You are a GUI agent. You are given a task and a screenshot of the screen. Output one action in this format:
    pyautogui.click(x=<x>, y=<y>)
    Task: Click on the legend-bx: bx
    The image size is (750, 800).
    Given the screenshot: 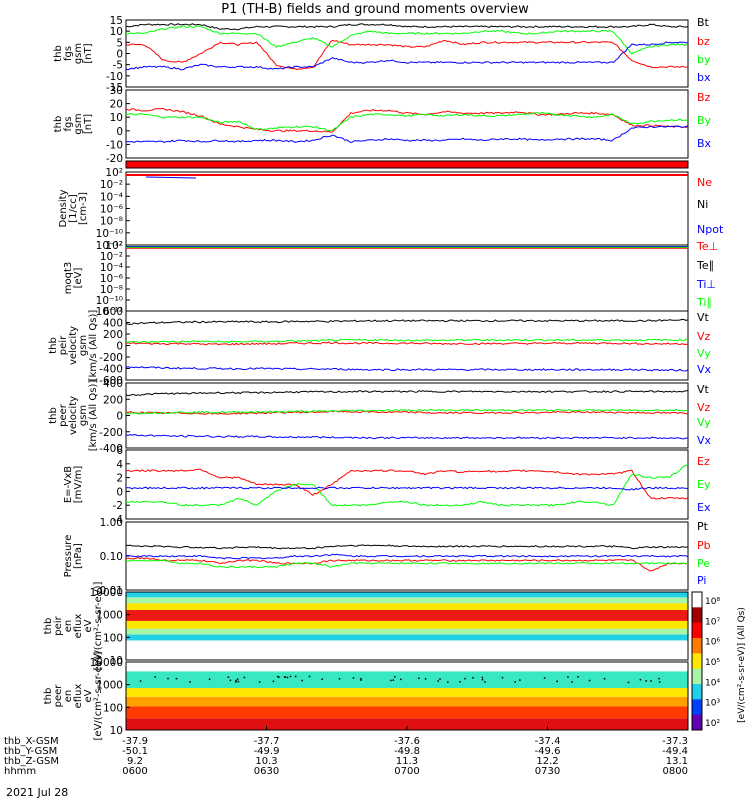 What is the action you would take?
    pyautogui.click(x=704, y=77)
    